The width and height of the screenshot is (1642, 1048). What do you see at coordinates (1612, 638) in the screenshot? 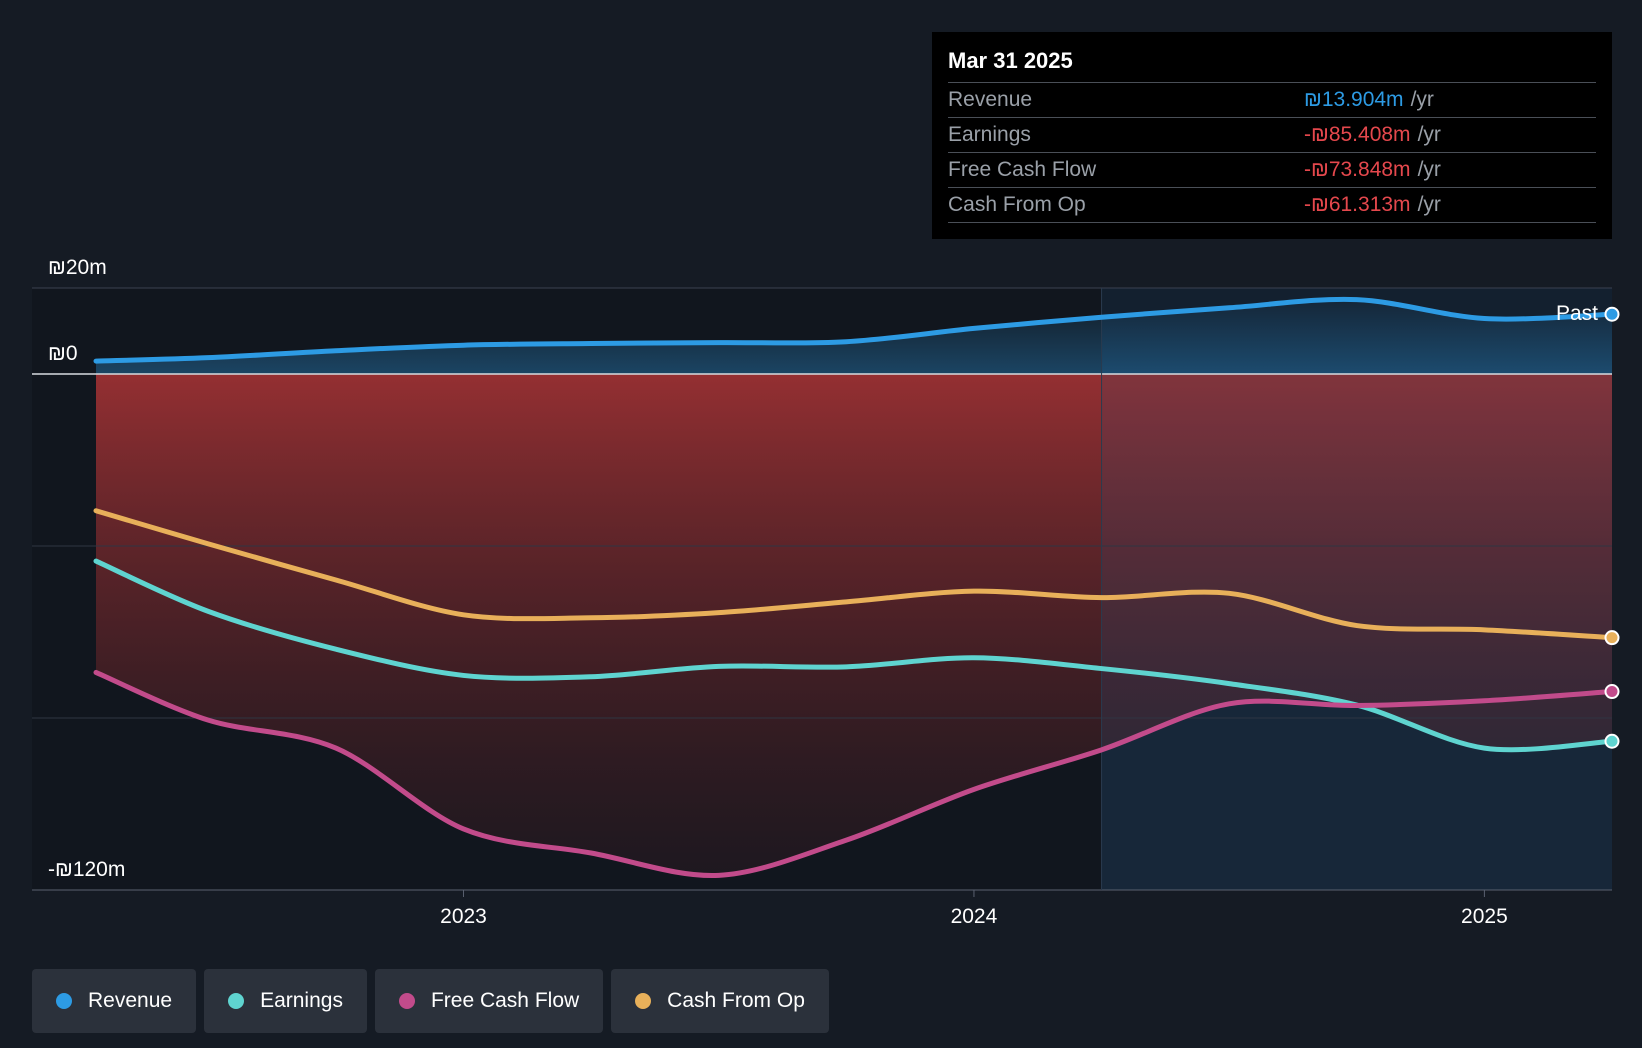
I see `cash-from-op-end-marker` at bounding box center [1612, 638].